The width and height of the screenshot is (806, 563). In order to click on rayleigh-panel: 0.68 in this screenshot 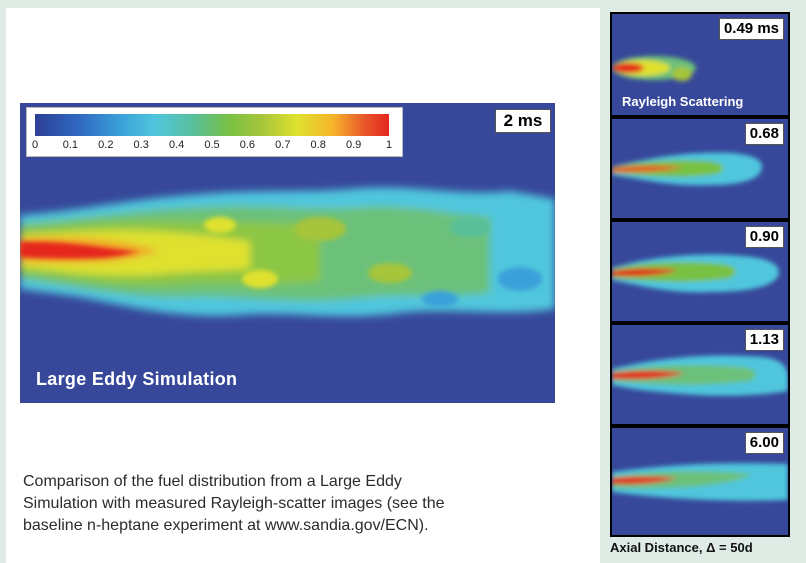, I will do `click(700, 168)`.